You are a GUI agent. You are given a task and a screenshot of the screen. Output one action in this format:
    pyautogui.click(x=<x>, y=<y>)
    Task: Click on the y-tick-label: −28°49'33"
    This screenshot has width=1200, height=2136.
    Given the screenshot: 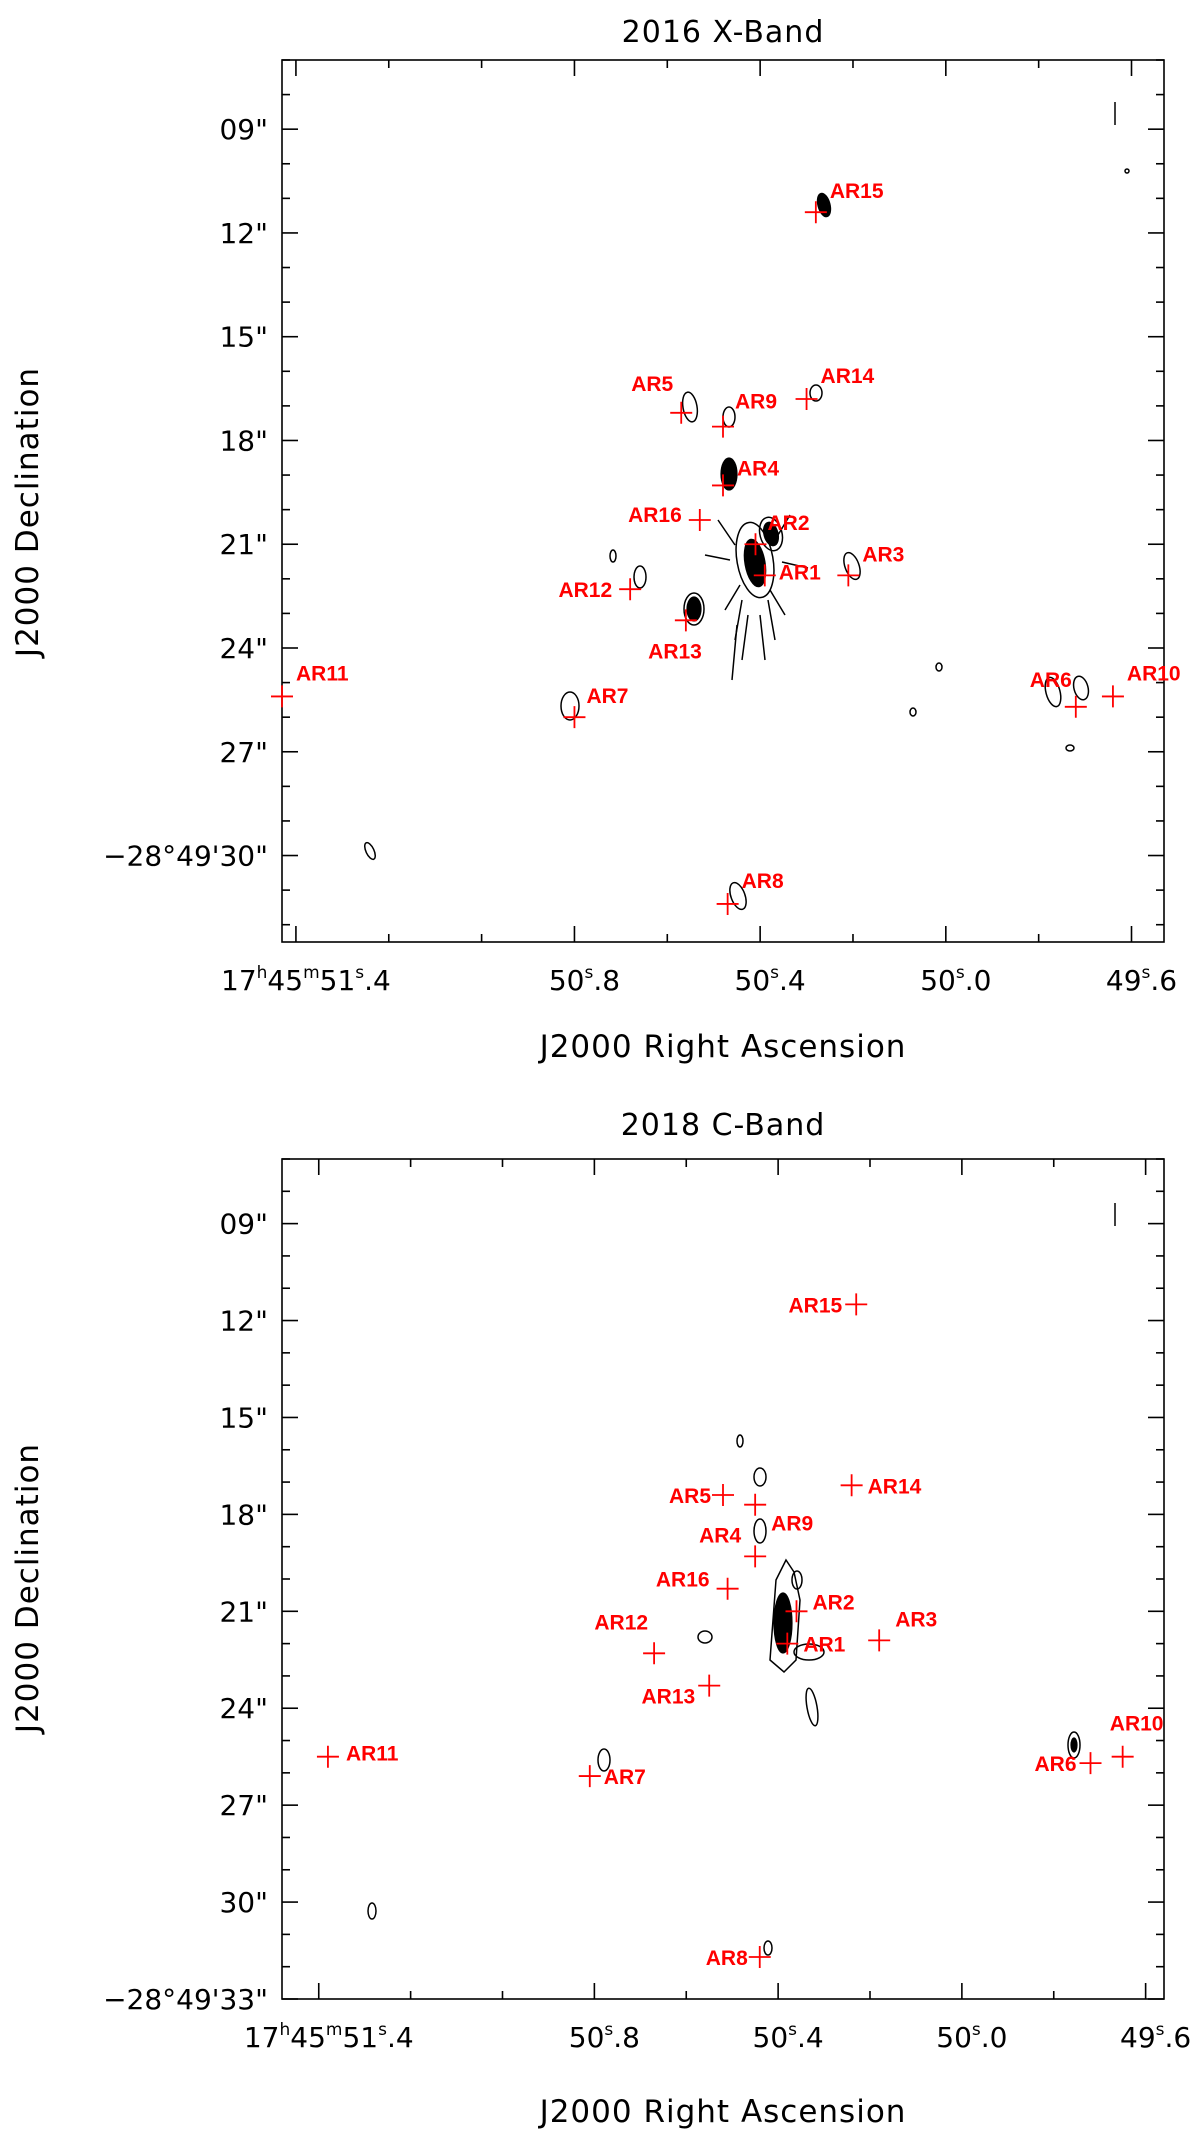 What is the action you would take?
    pyautogui.click(x=185, y=1999)
    